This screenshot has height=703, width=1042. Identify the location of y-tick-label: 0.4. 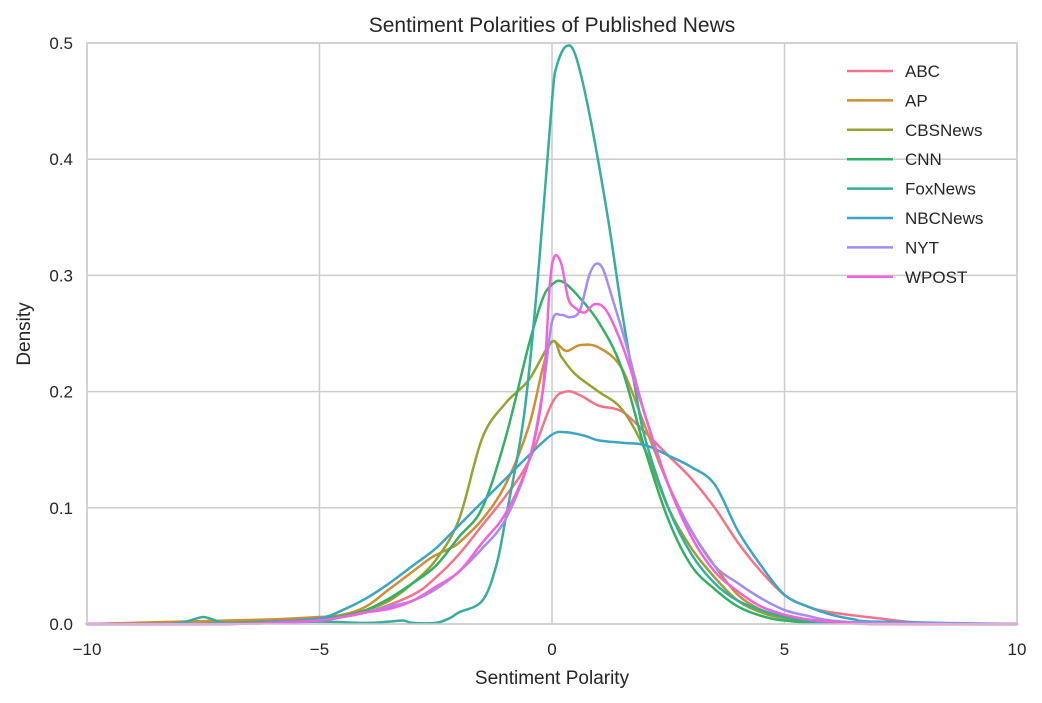
(61, 159).